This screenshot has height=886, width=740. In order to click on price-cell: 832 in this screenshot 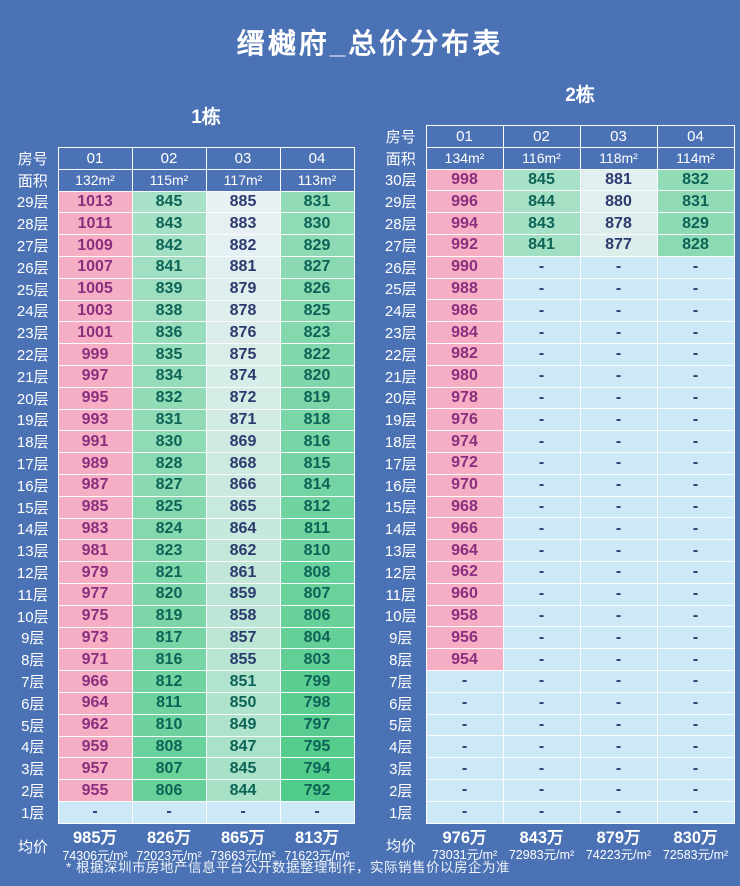, I will do `click(169, 398)`.